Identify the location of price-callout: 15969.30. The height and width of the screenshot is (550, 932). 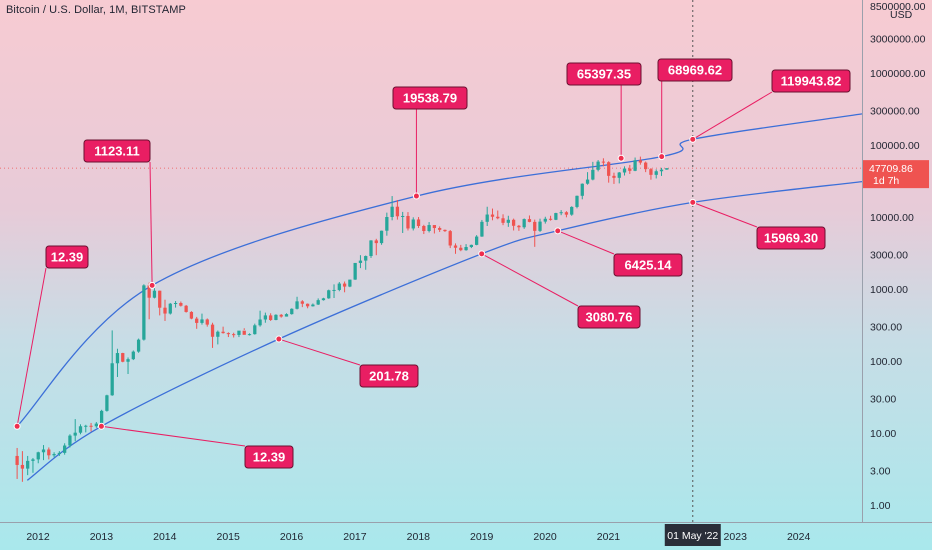
(791, 238).